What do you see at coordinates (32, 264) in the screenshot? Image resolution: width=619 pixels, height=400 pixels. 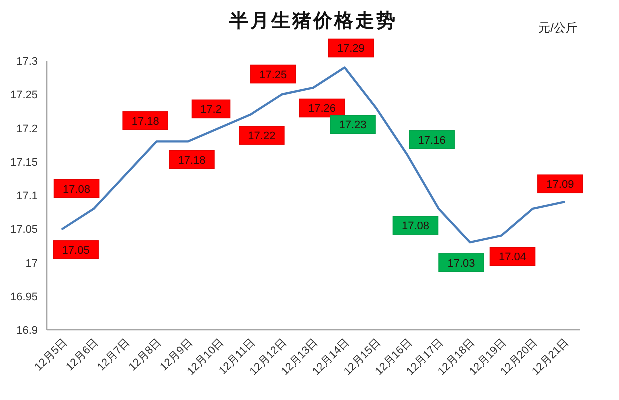 I see `y-tick-label: 17` at bounding box center [32, 264].